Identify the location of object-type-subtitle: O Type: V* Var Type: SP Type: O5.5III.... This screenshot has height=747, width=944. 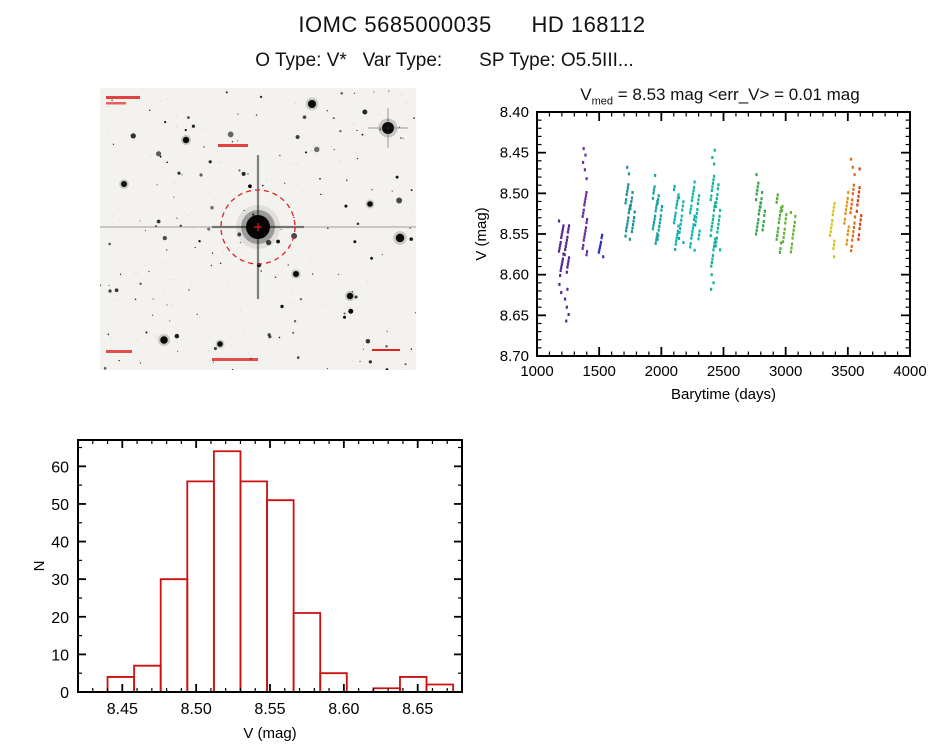
(444, 60).